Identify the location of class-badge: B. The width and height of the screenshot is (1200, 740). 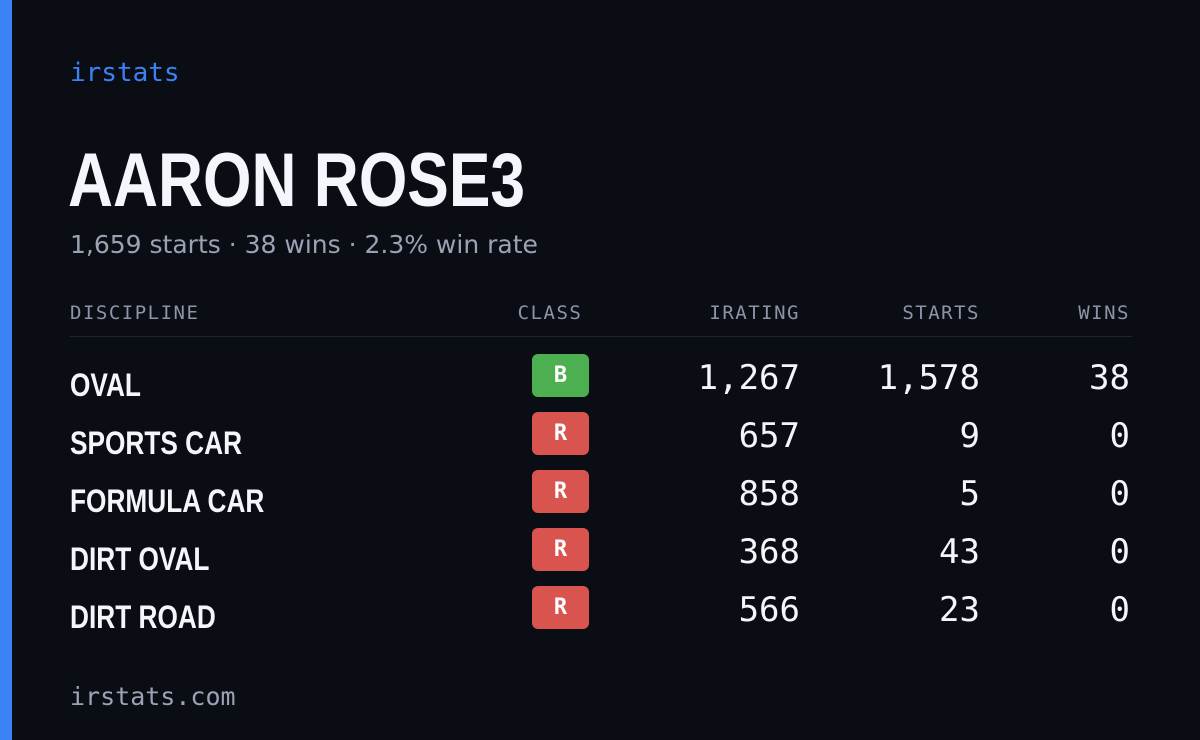
(560, 375).